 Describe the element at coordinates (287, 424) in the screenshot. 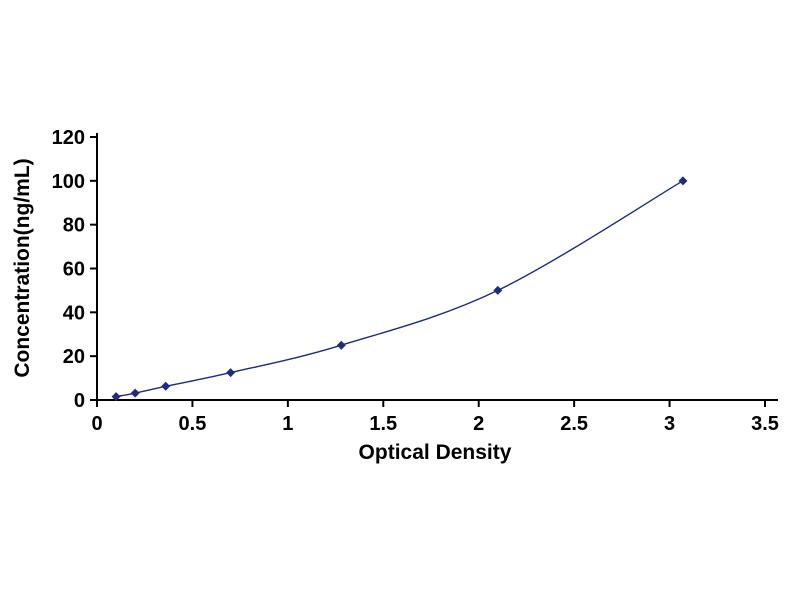

I see `x-tick-label: 1` at that location.